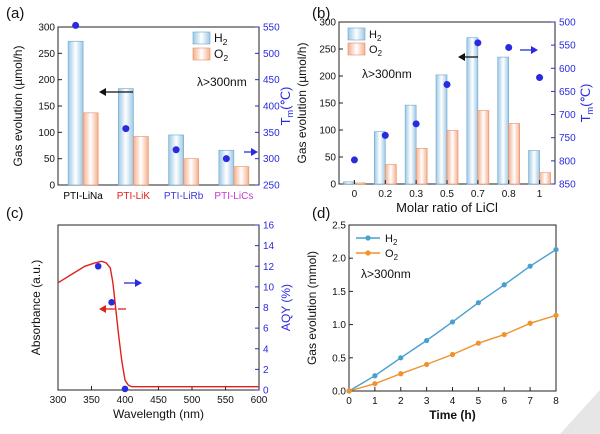  What do you see at coordinates (375, 401) in the screenshot?
I see `panel-d-x-tick-label: 1` at bounding box center [375, 401].